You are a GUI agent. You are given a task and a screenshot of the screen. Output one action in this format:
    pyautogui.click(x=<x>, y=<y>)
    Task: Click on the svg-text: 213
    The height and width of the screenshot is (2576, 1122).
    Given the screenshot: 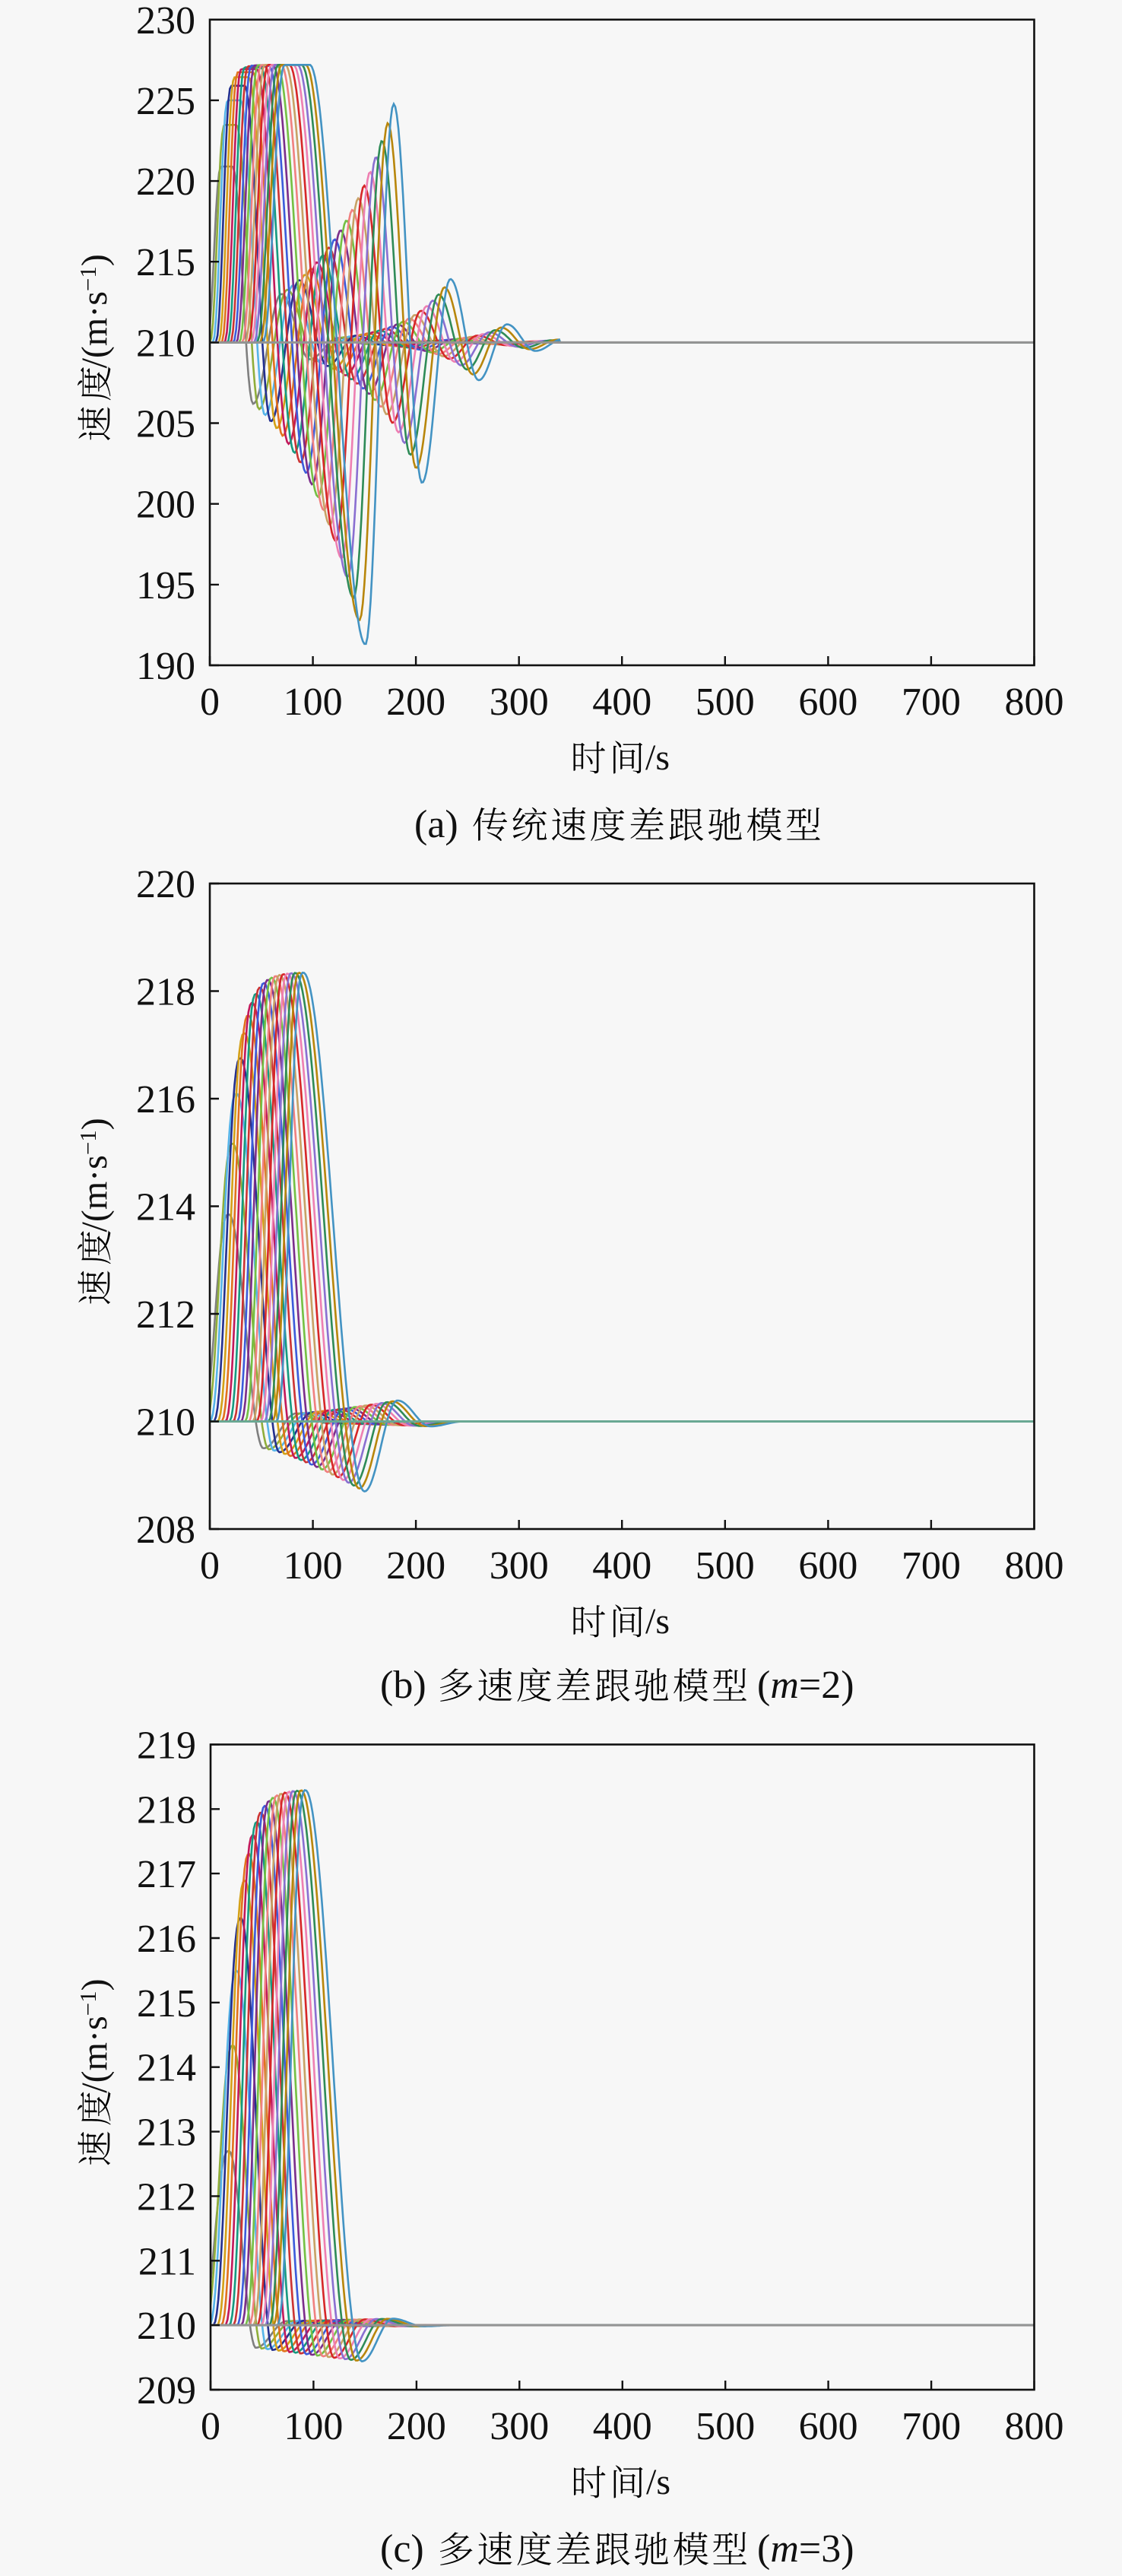 What is the action you would take?
    pyautogui.click(x=166, y=2133)
    